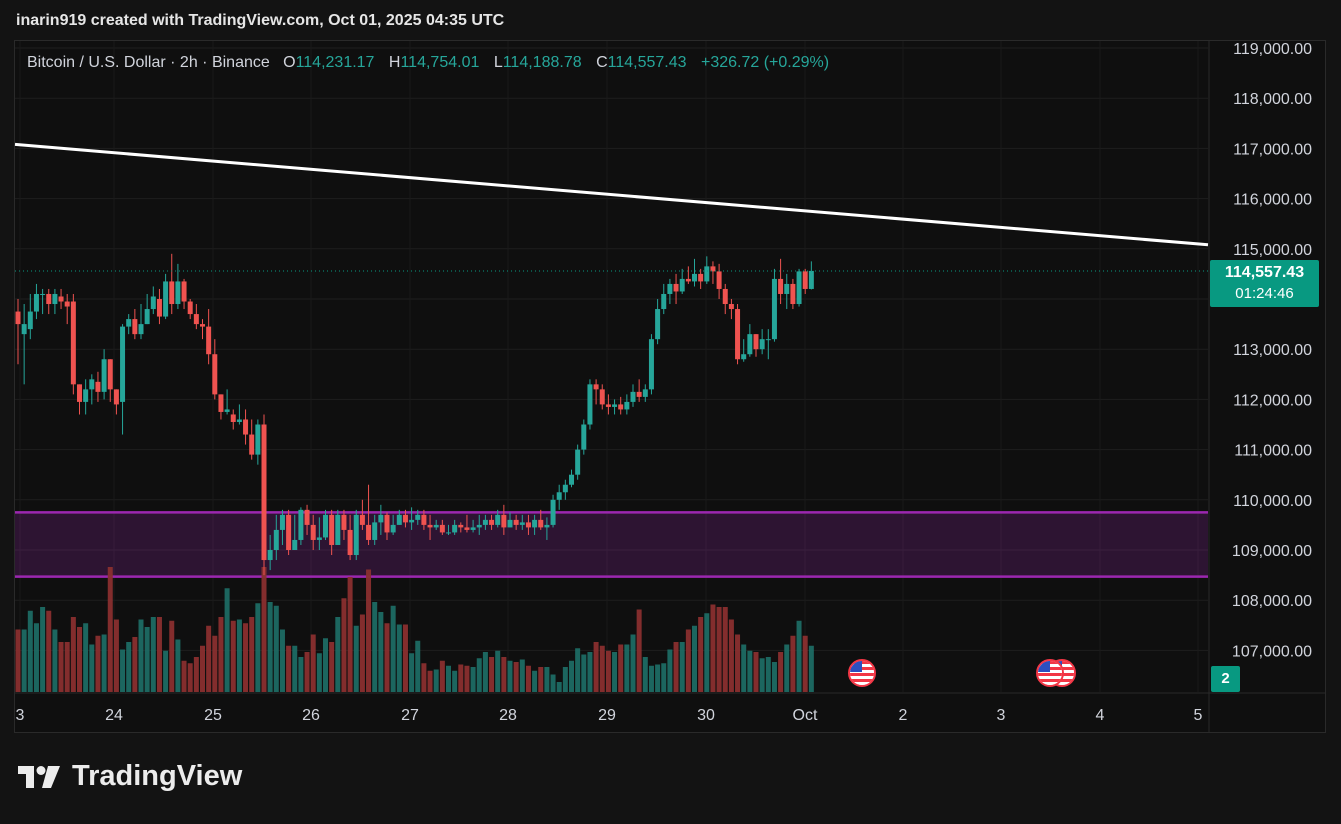  I want to click on support-zone, so click(611, 544).